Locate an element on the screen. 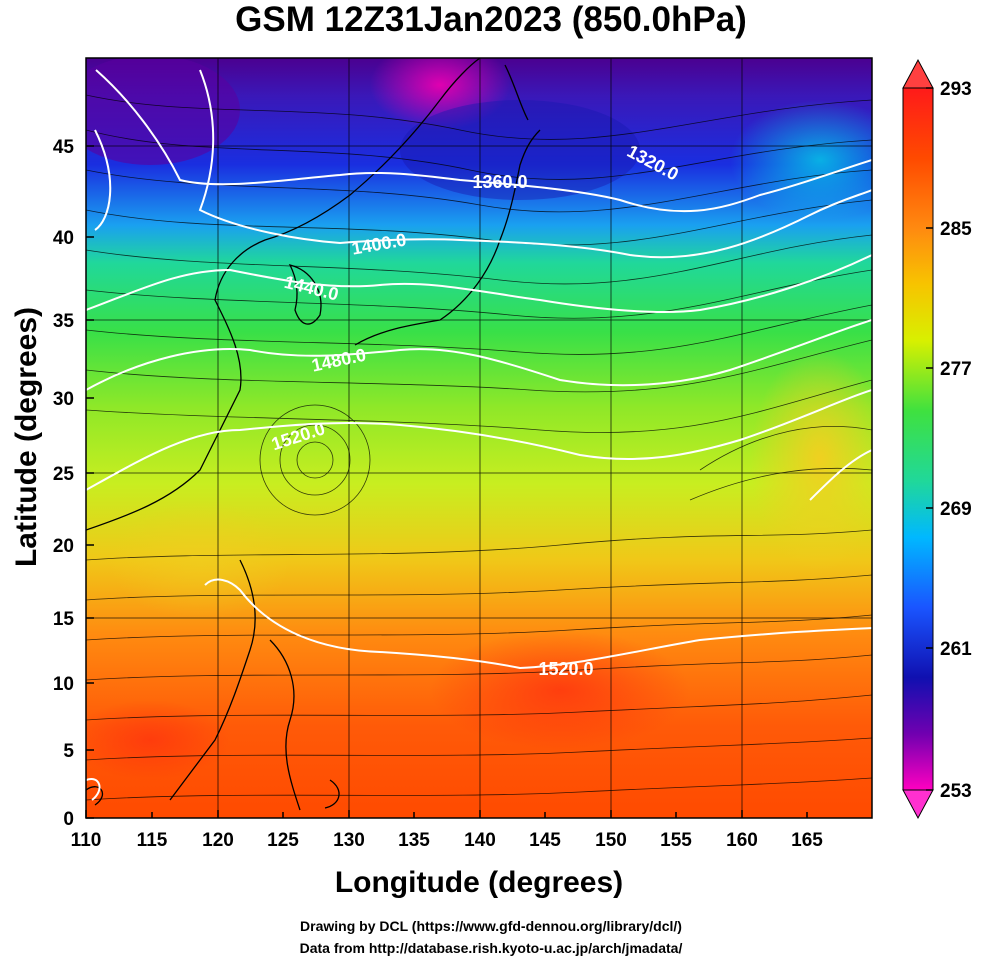  colorbar-max-arrow is located at coordinates (918, 73).